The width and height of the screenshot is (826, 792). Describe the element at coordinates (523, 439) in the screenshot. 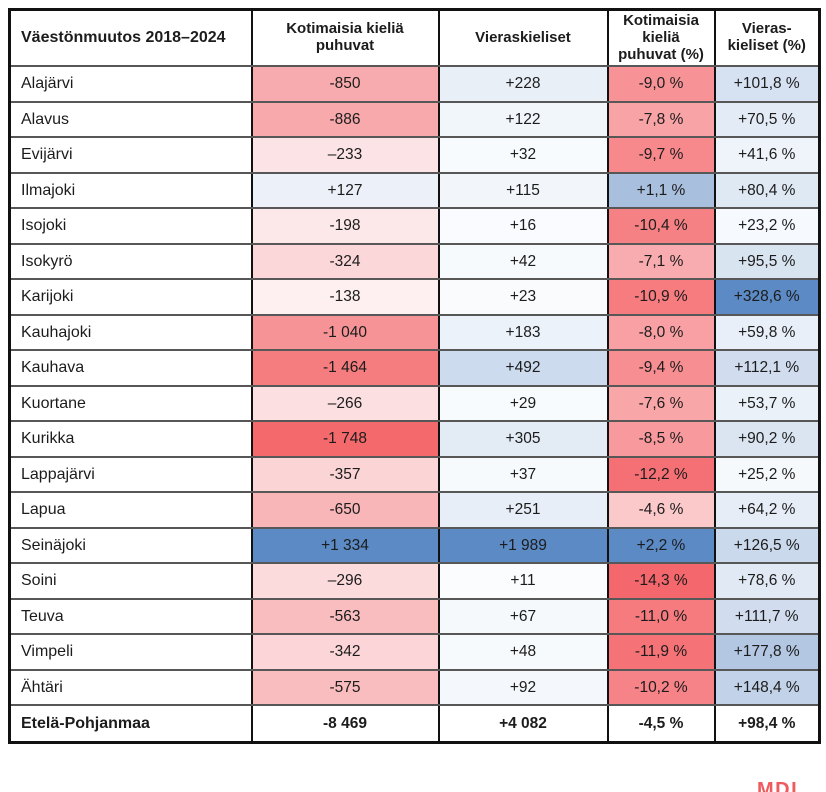

I see `foreign-speakers-cell: +305` at that location.